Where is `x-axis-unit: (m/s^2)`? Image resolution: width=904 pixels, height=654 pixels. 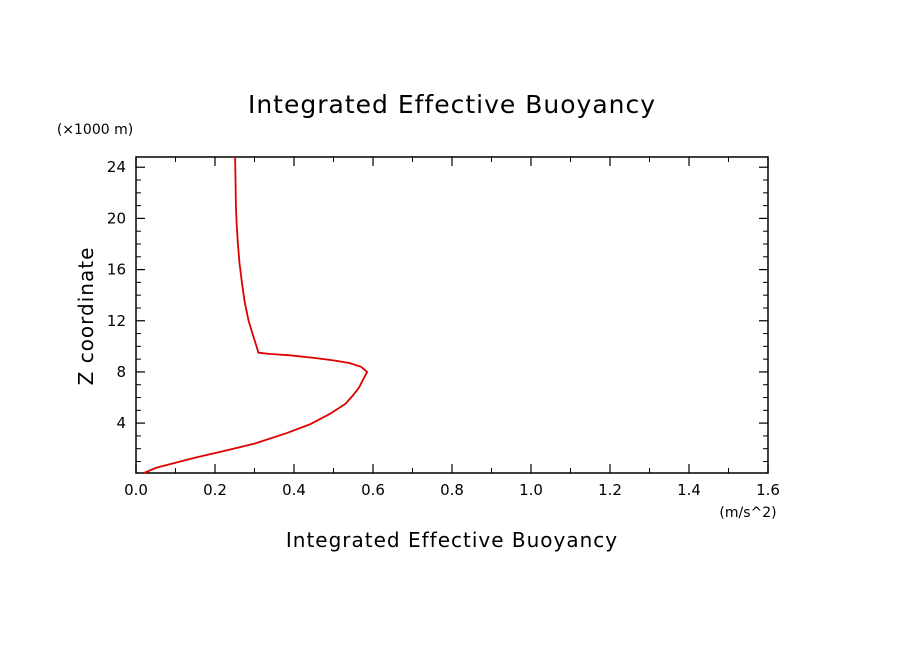
x-axis-unit: (m/s^2) is located at coordinates (747, 513).